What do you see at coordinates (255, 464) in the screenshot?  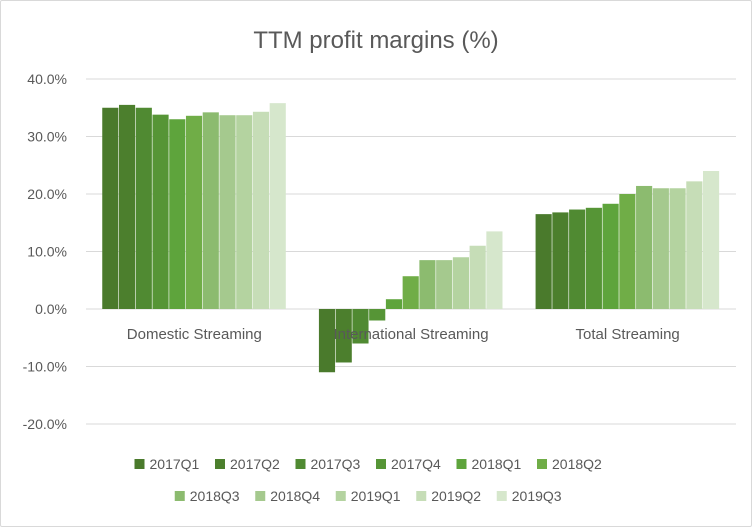 I see `legend-label: 2017Q2` at bounding box center [255, 464].